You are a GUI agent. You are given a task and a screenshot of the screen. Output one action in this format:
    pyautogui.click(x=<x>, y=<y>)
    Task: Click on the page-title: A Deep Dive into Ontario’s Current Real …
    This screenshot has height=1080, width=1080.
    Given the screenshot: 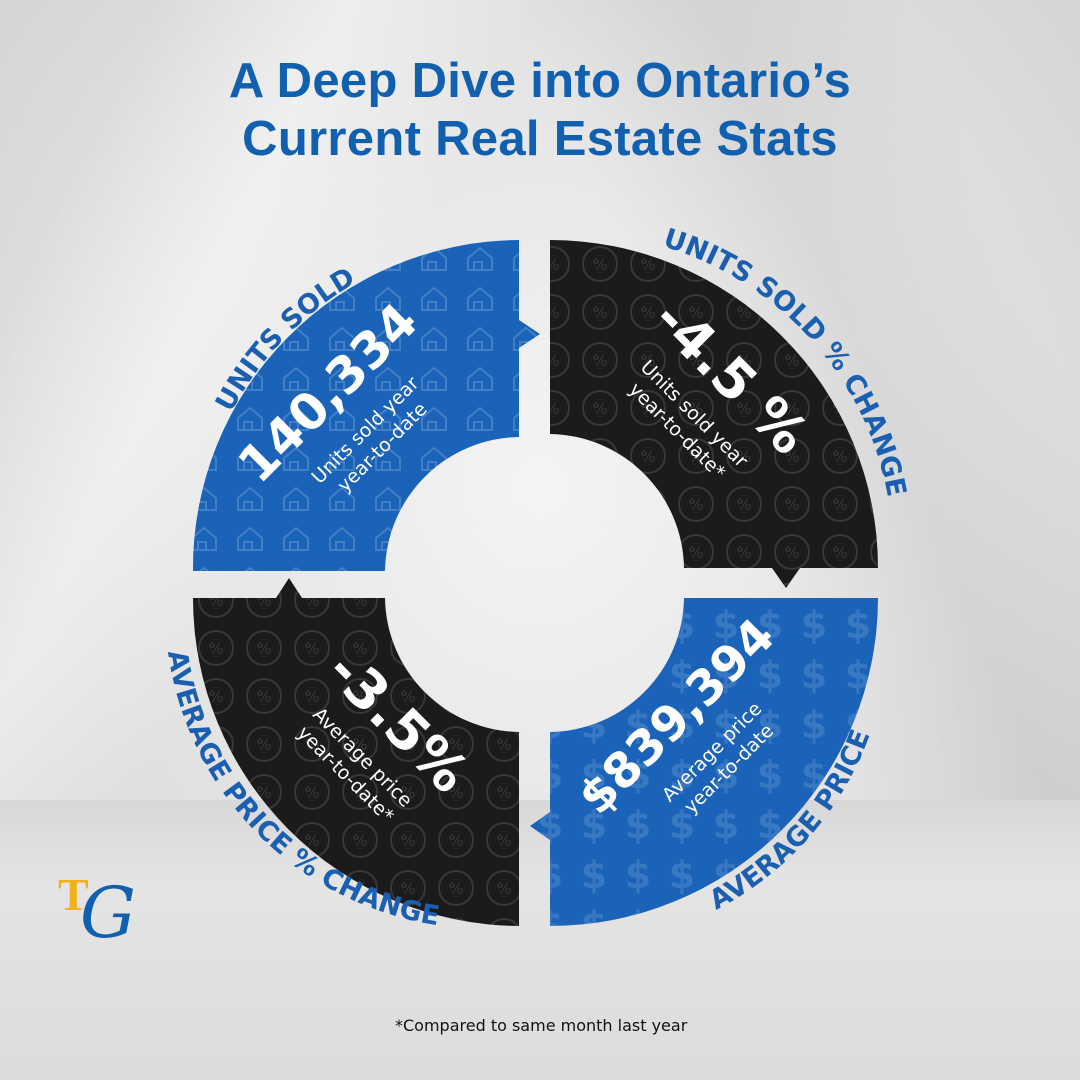 What is the action you would take?
    pyautogui.click(x=540, y=110)
    